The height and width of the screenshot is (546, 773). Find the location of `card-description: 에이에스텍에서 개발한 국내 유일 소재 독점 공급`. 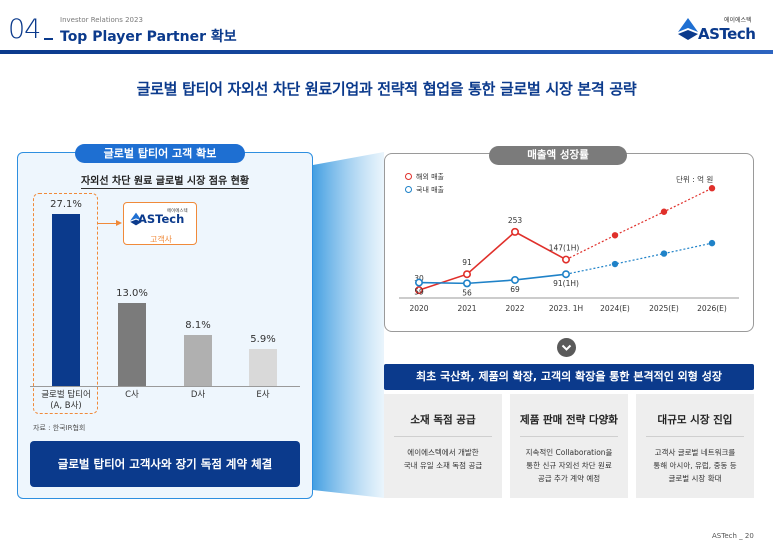

card-description: 에이에스텍에서 개발한 국내 유일 소재 독점 공급 is located at coordinates (443, 459).